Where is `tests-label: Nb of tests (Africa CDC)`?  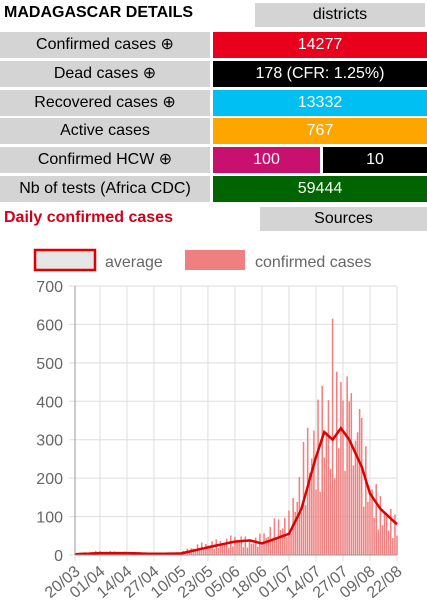
tests-label: Nb of tests (Africa CDC) is located at coordinates (105, 189).